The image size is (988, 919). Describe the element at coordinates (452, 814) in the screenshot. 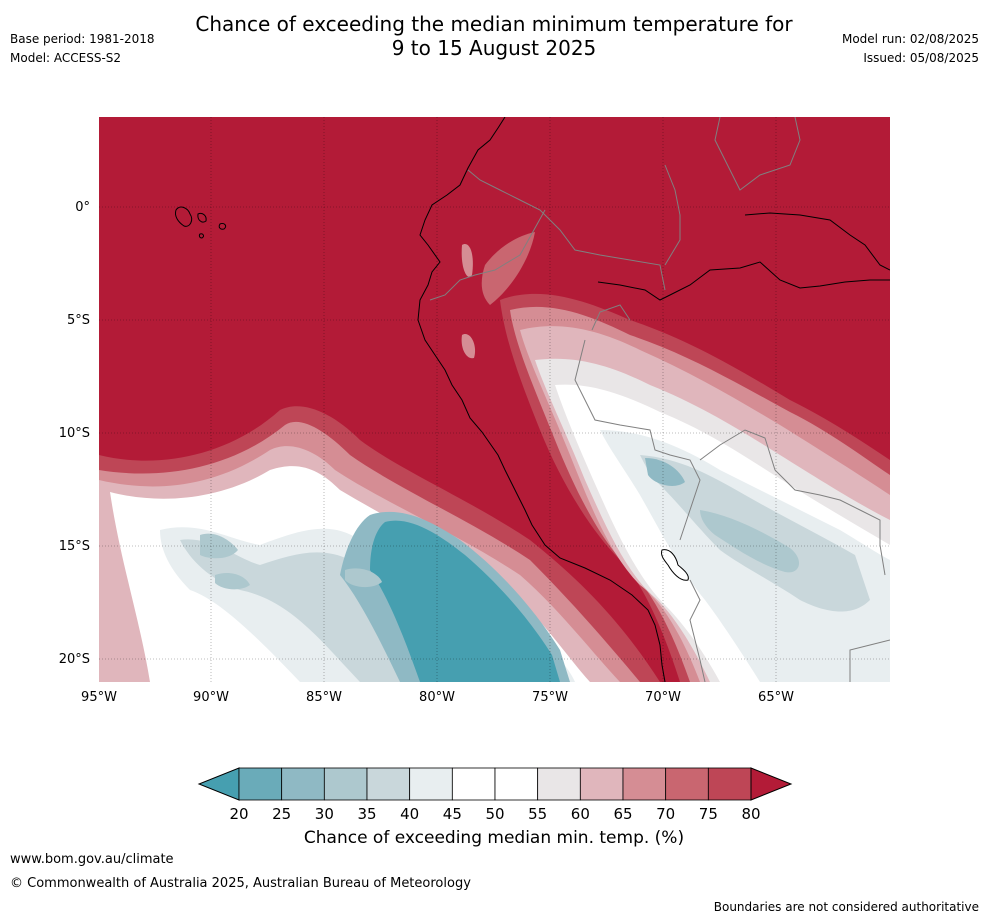

I see `colorbar-tick-label: 45` at that location.